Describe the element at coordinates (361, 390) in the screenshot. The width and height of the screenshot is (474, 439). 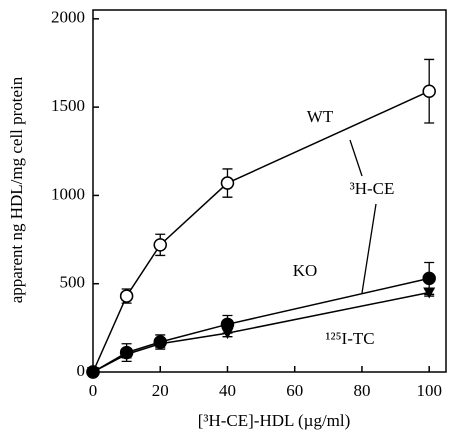
I see `x-tick-label: 80` at that location.